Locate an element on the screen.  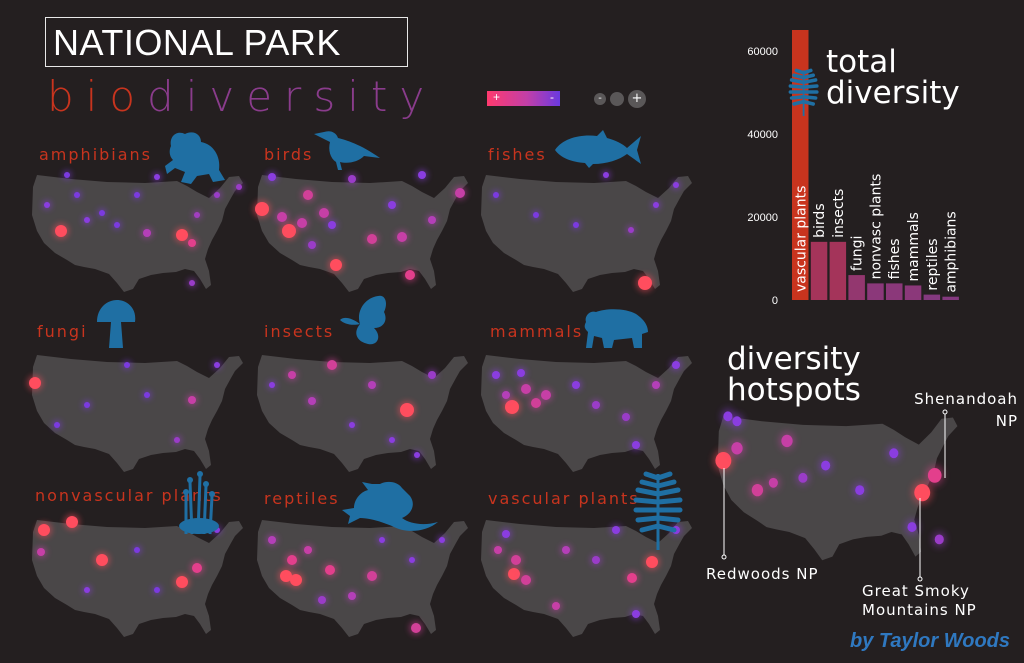
map-label-amphibians: amphibians is located at coordinates (96, 154).